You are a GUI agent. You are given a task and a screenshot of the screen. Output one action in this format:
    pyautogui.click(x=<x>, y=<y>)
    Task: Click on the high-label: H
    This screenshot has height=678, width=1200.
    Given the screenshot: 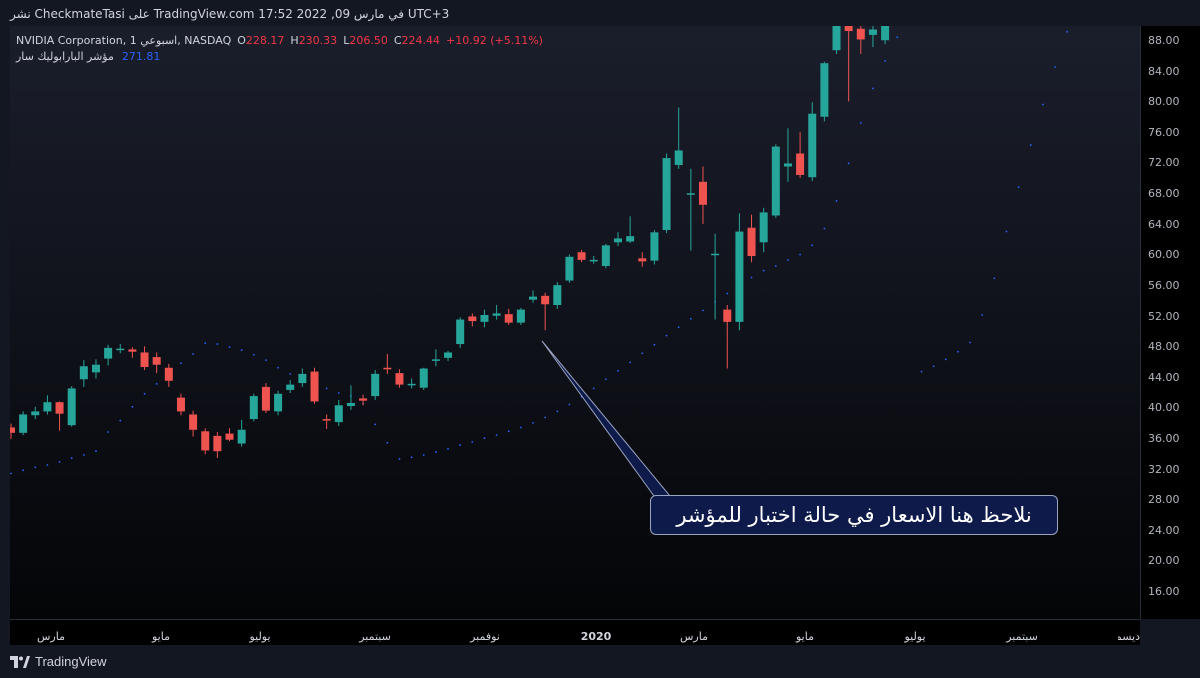 What is the action you would take?
    pyautogui.click(x=294, y=40)
    